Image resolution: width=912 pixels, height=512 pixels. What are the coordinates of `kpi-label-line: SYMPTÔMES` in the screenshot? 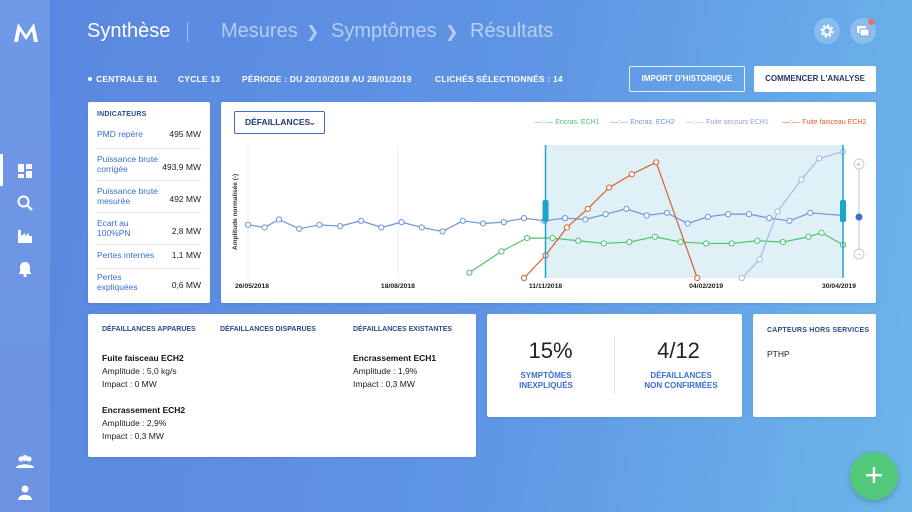 It's located at (546, 375).